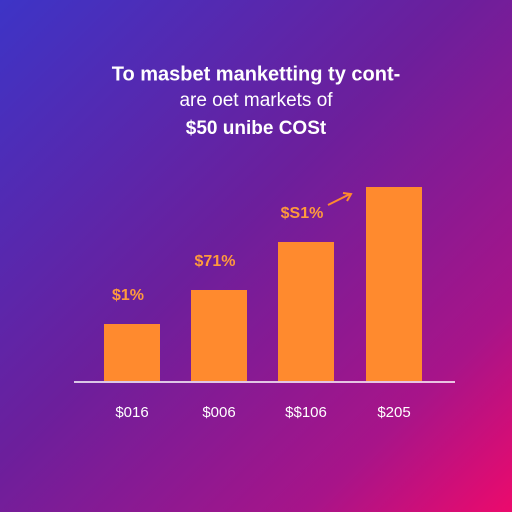 This screenshot has width=512, height=512. What do you see at coordinates (131, 412) in the screenshot?
I see `x-tick-label: $016` at bounding box center [131, 412].